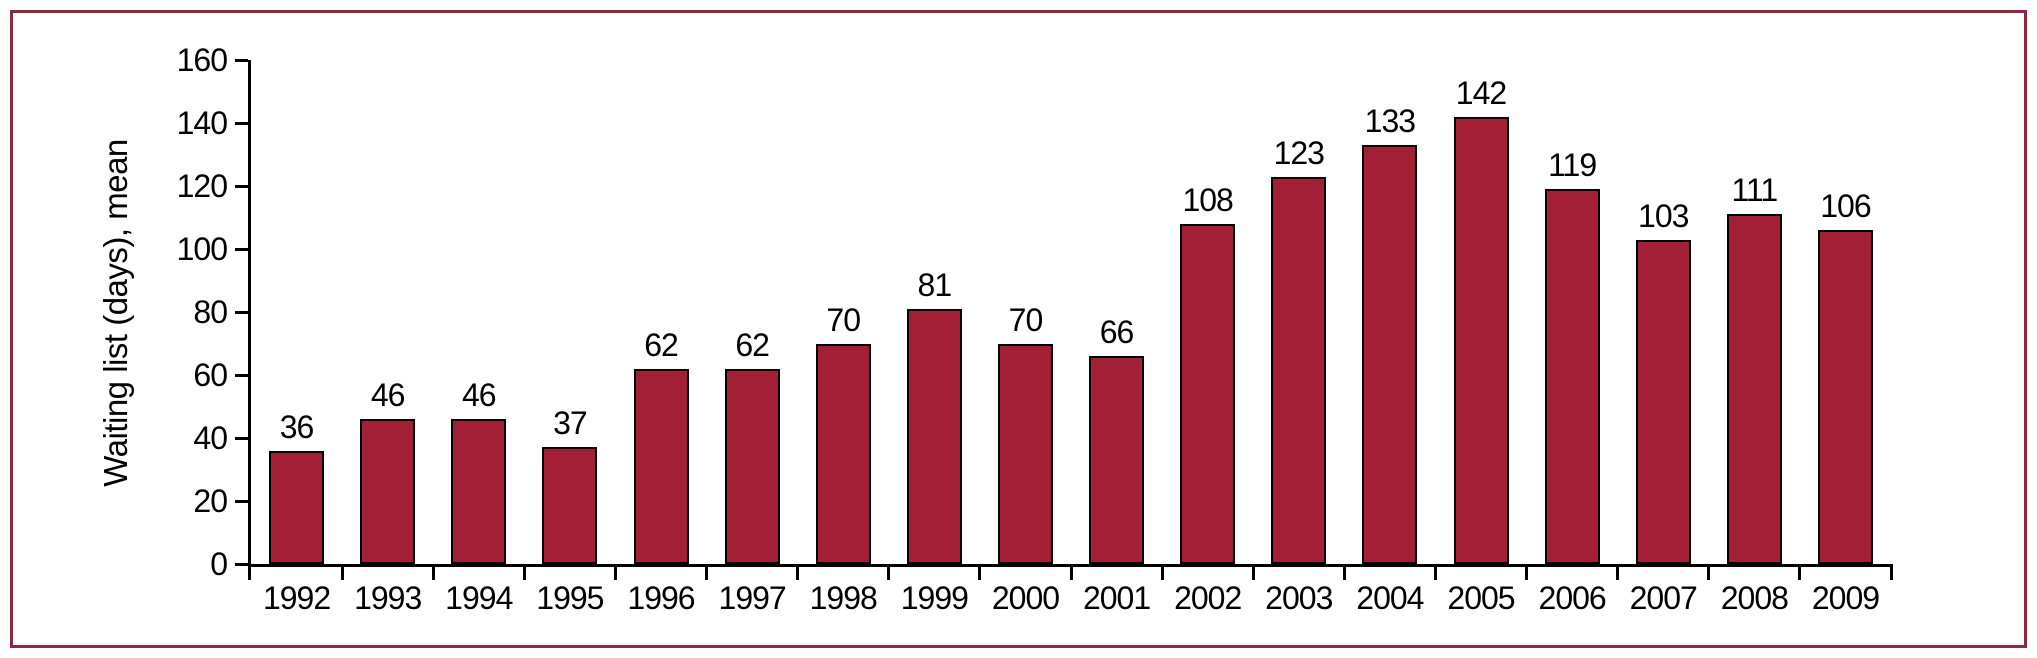 The height and width of the screenshot is (658, 2037). Describe the element at coordinates (249, 572) in the screenshot. I see `x-axis-origin-tick` at that location.